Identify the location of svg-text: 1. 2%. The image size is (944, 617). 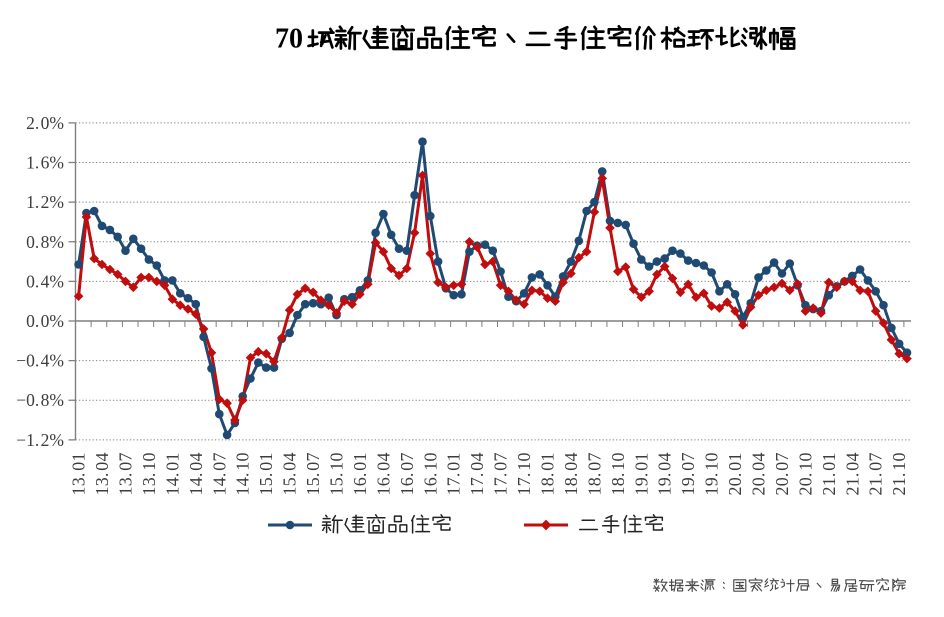
(45, 202).